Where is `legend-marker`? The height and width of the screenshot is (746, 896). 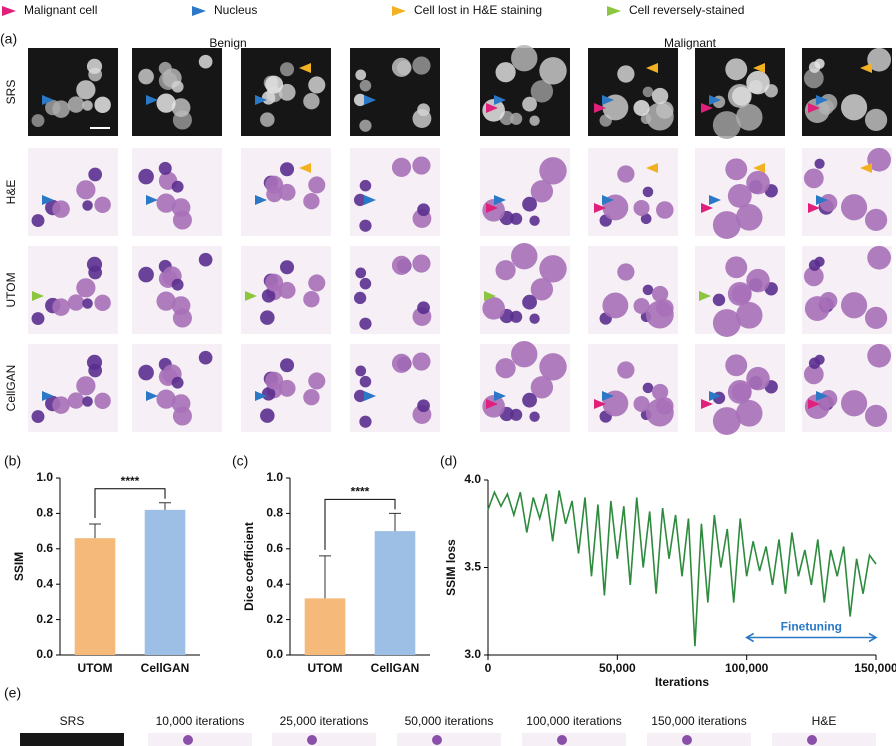
legend-marker is located at coordinates (614, 11).